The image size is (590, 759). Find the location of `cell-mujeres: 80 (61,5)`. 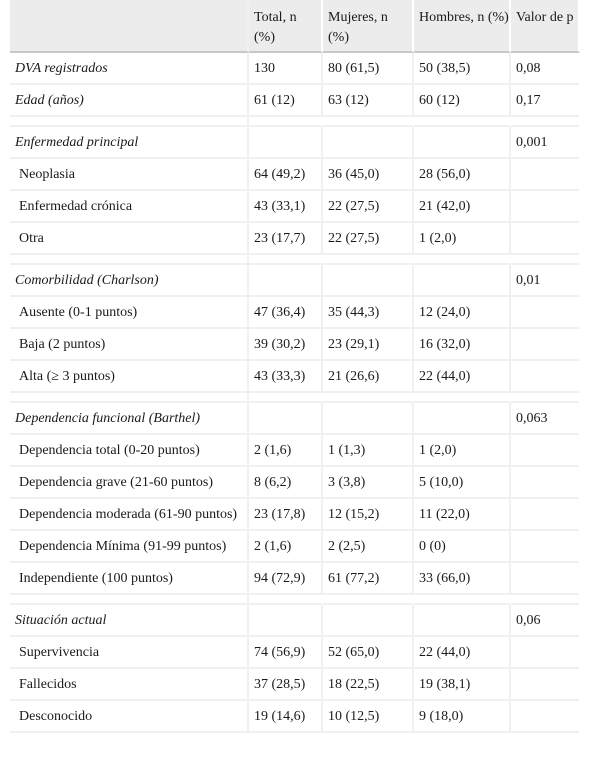

cell-mujeres: 80 (61,5) is located at coordinates (368, 69).